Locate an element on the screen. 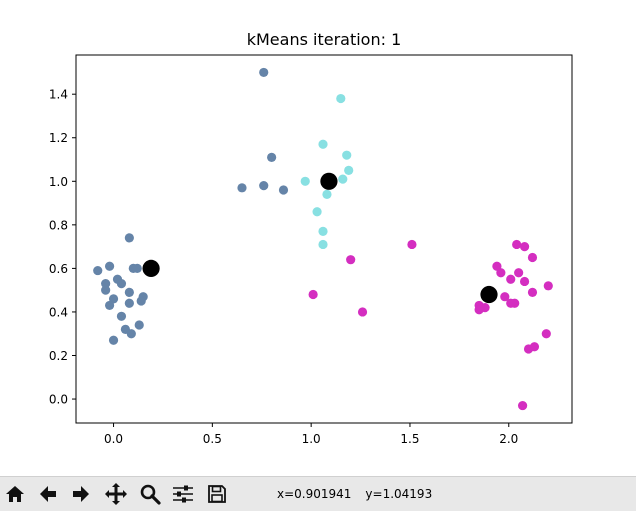 This screenshot has width=636, height=511. cursor-coordinates: x=0.901941 y=1.04193 is located at coordinates (361, 494).